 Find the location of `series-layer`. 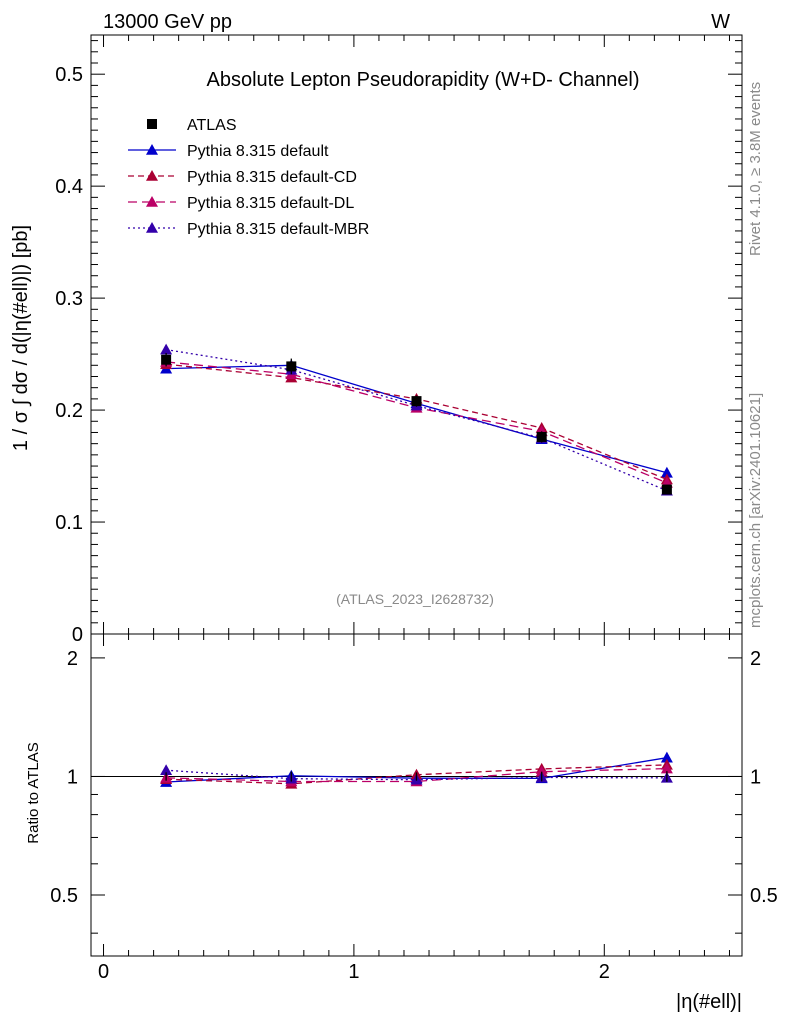

series-layer is located at coordinates (416, 419).